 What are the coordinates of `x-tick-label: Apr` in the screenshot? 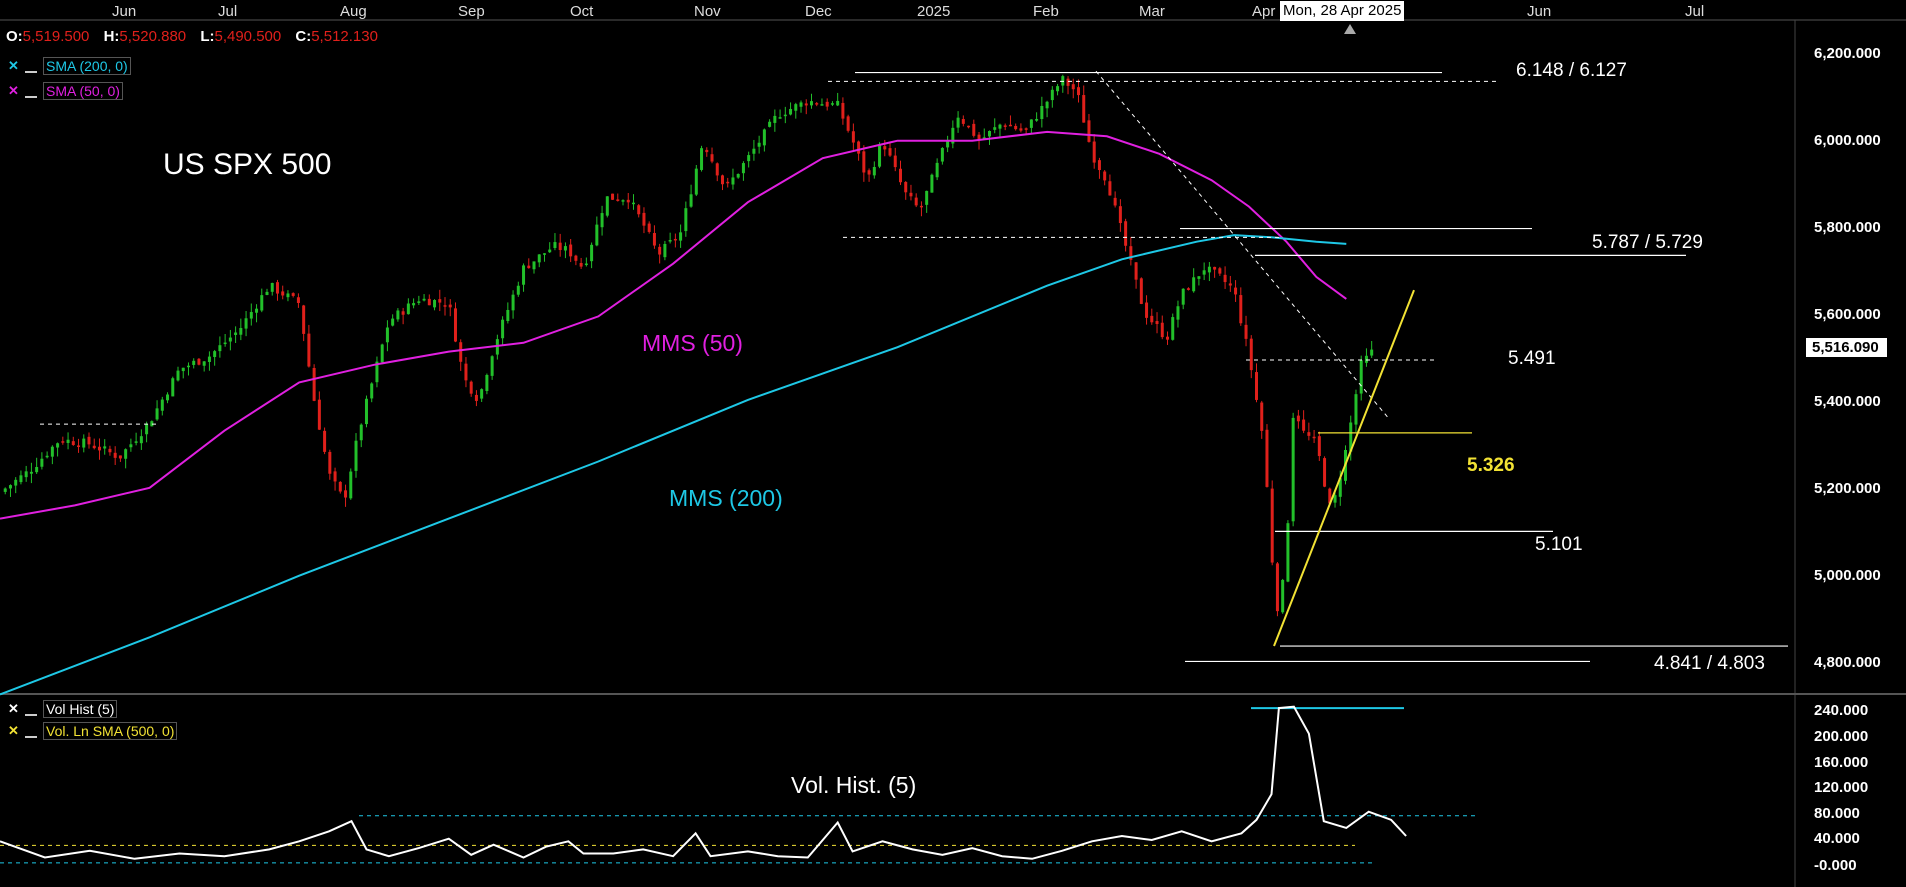 It's located at (1264, 11).